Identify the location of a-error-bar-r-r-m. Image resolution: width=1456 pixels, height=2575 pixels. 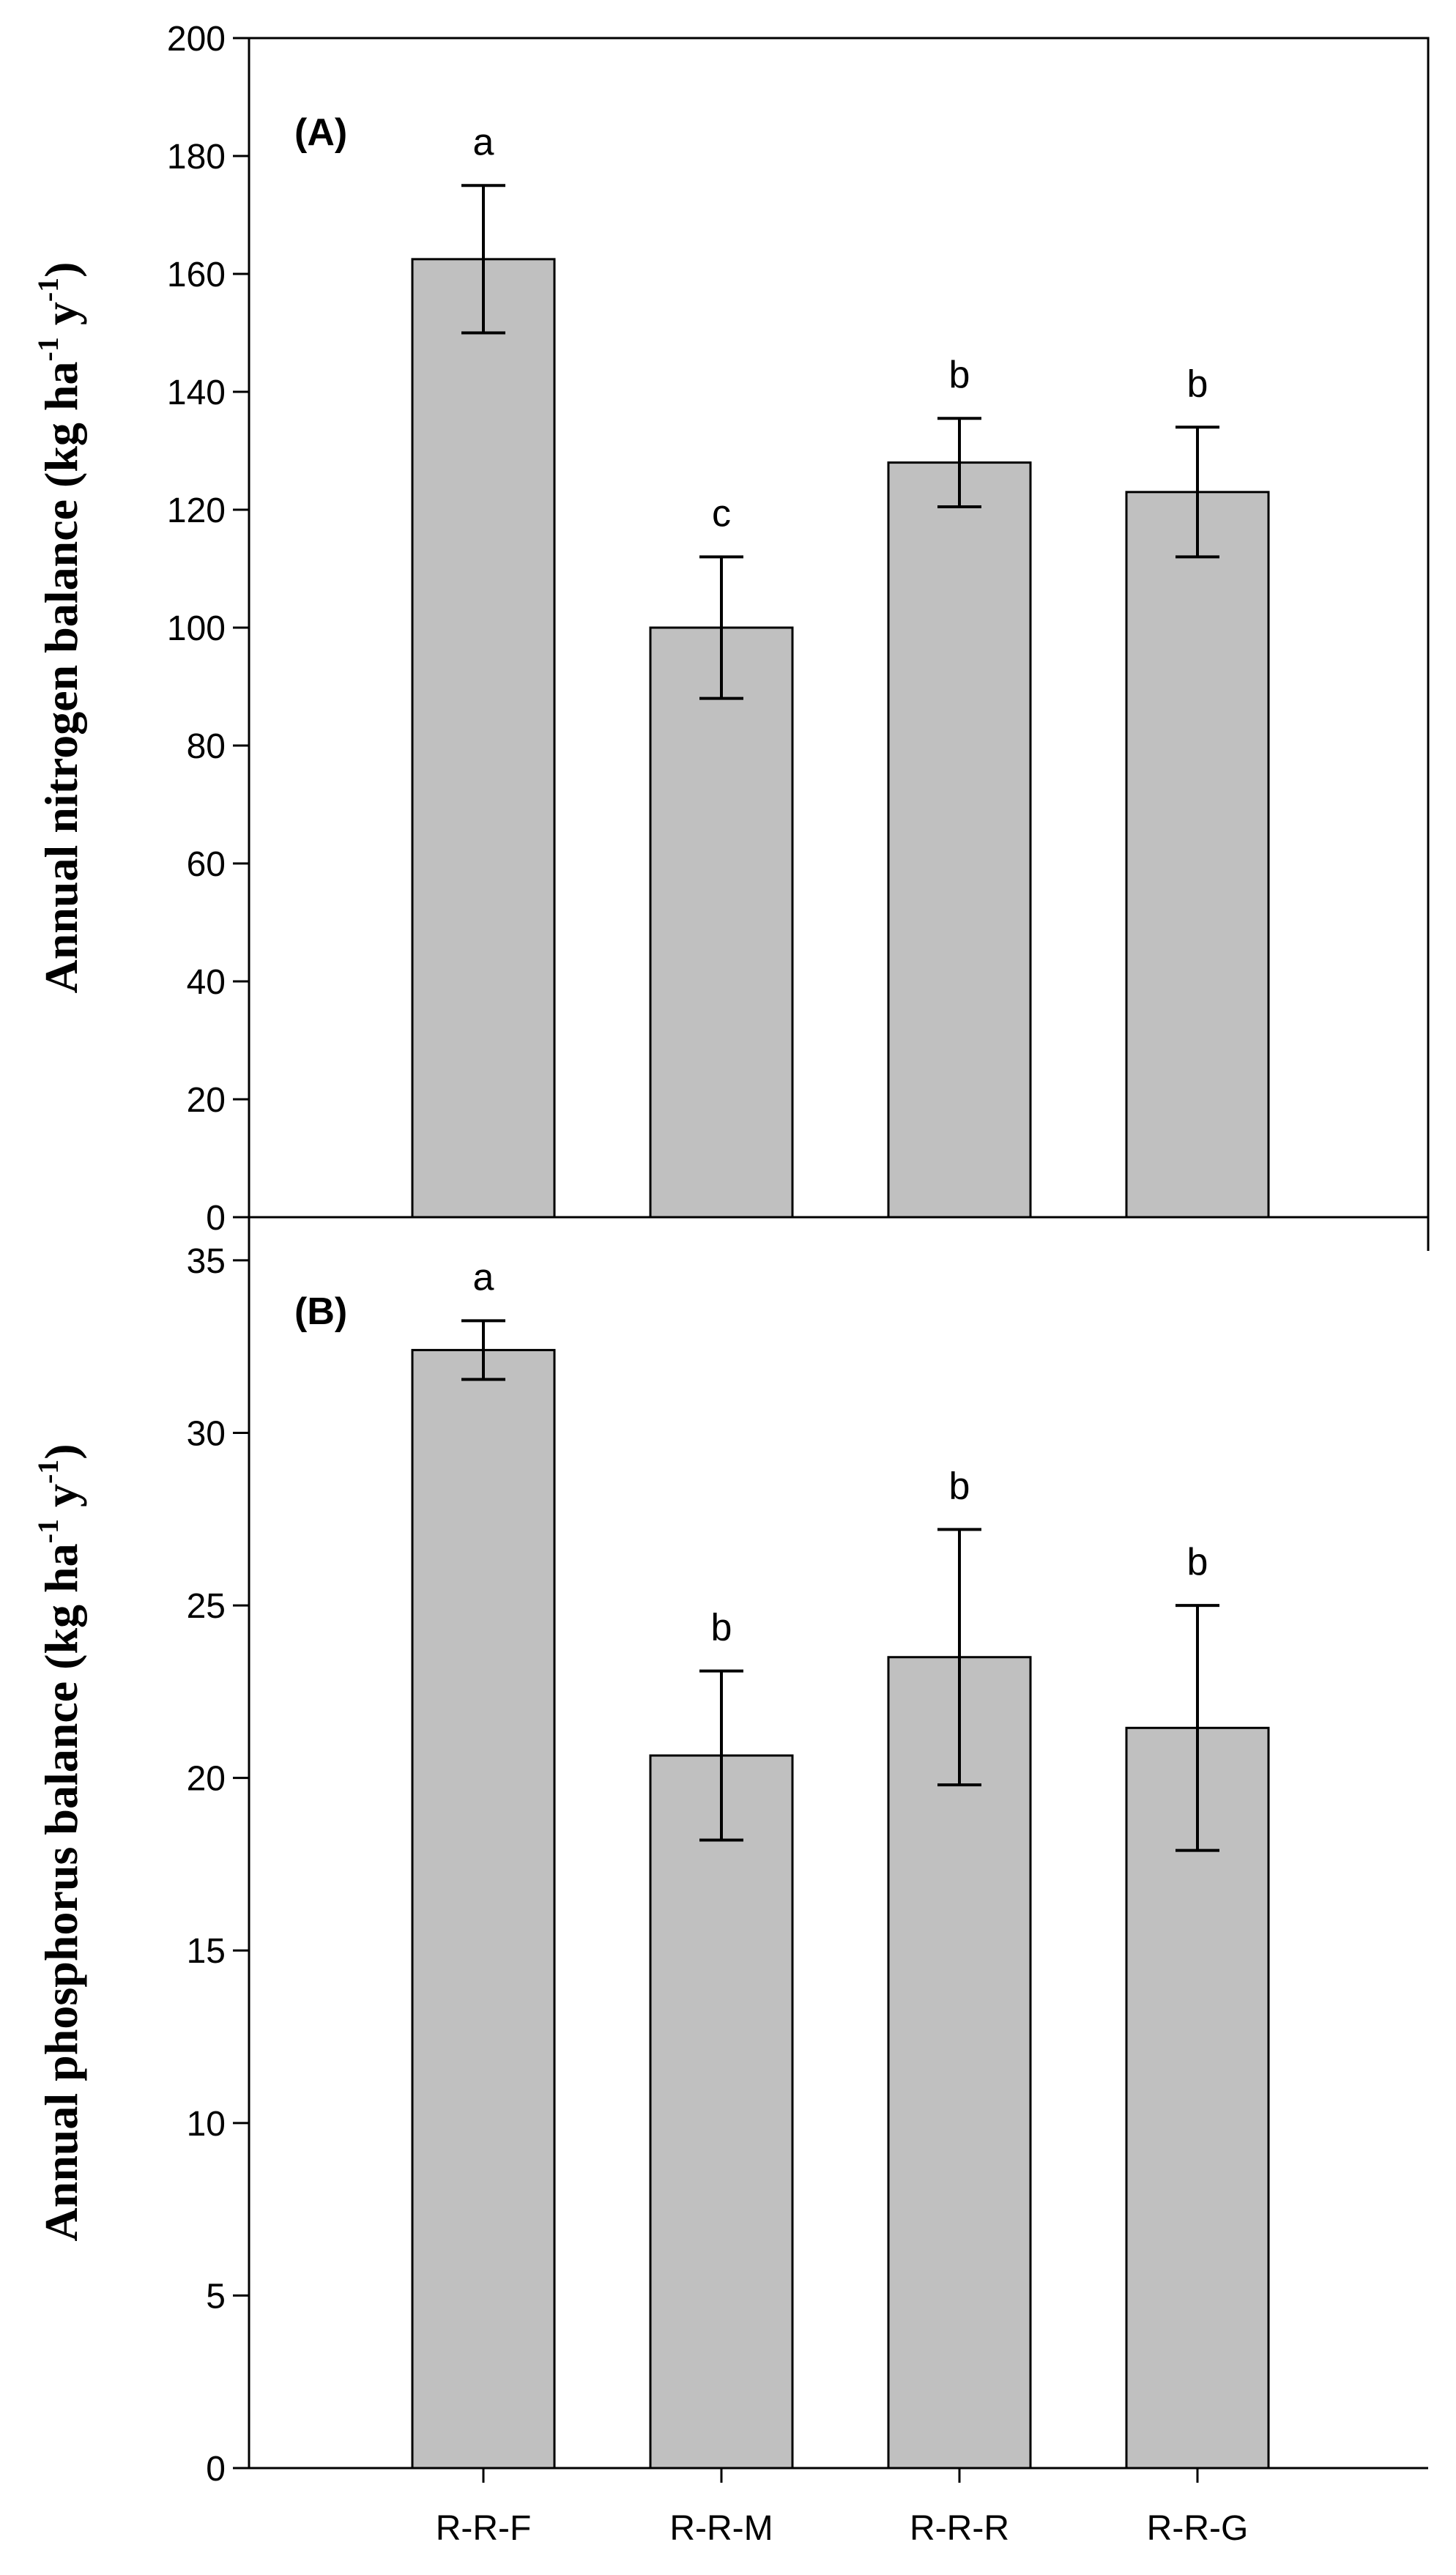
(721, 627).